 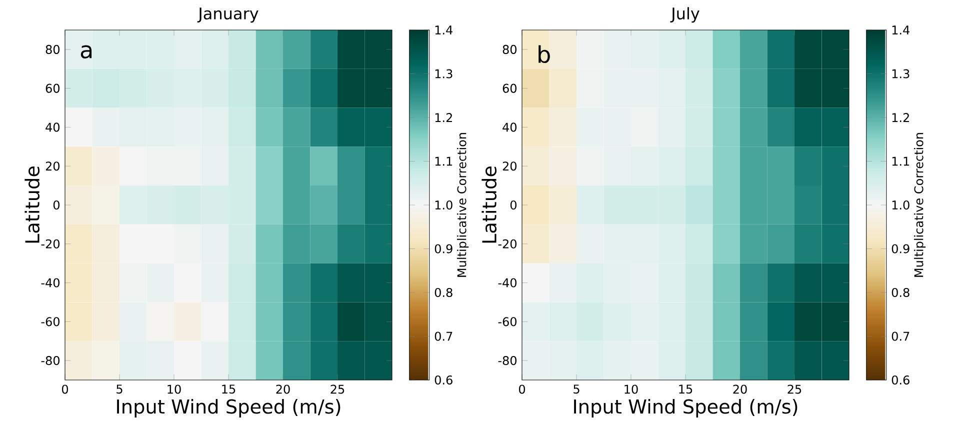 I want to click on chart-title: July, so click(x=685, y=15).